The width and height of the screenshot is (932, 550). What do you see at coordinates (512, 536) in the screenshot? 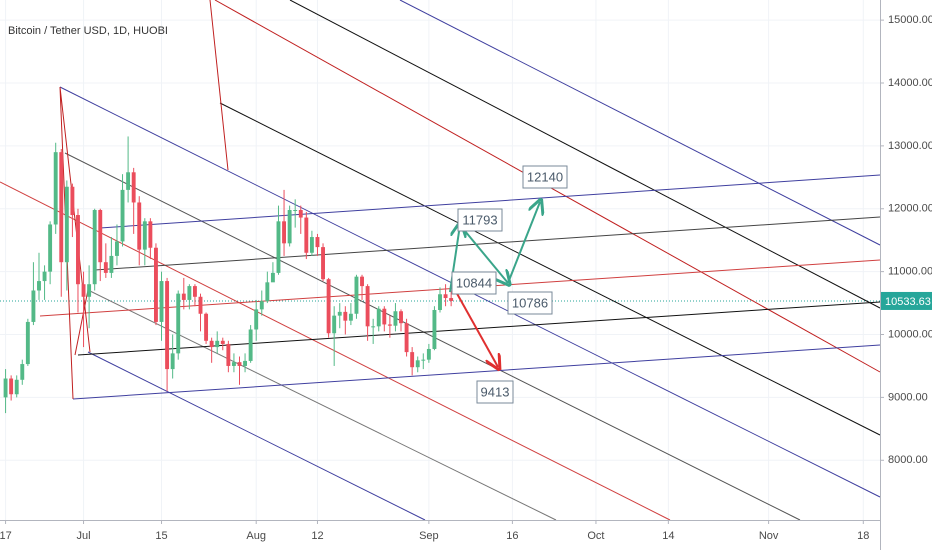
I see `x-tick-label: 16` at bounding box center [512, 536].